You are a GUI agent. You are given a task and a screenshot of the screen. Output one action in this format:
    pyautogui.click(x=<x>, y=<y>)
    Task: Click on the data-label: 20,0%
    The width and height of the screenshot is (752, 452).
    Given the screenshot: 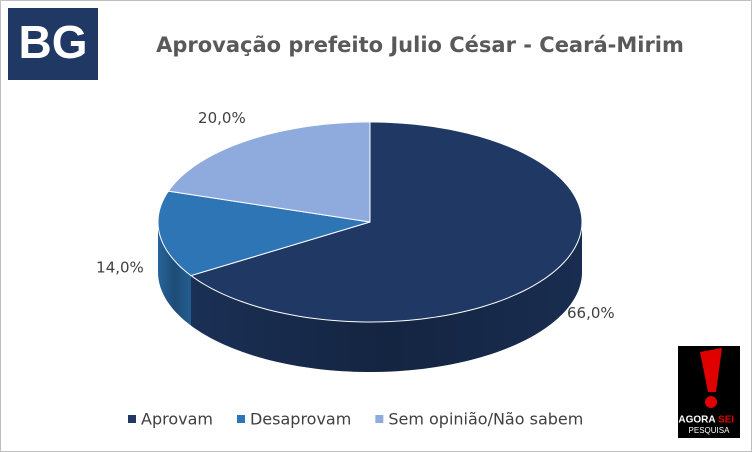 What is the action you would take?
    pyautogui.click(x=222, y=118)
    